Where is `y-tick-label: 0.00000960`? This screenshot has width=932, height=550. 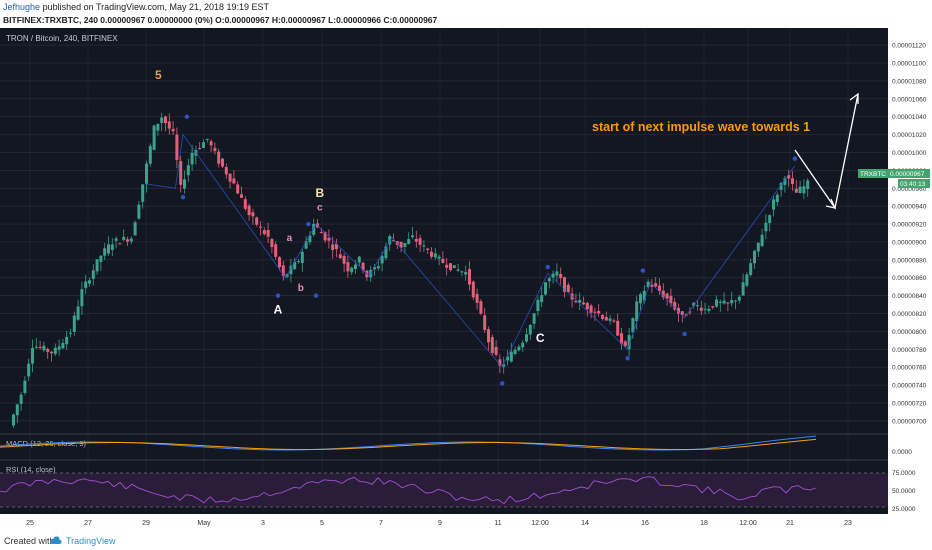
y-tick-label: 0.00000960 is located at coordinates (909, 189).